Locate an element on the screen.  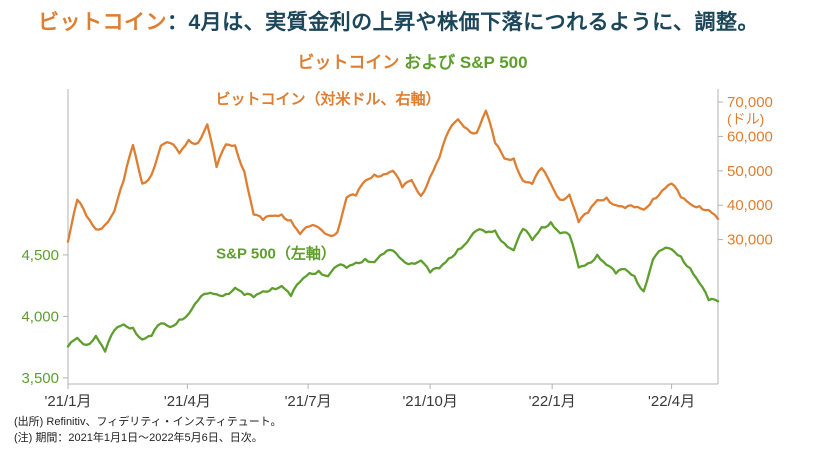
page-title: ビットコイン：4月は、実質金利の上昇や株価下落につれるように、調整。 is located at coordinates (412, 18).